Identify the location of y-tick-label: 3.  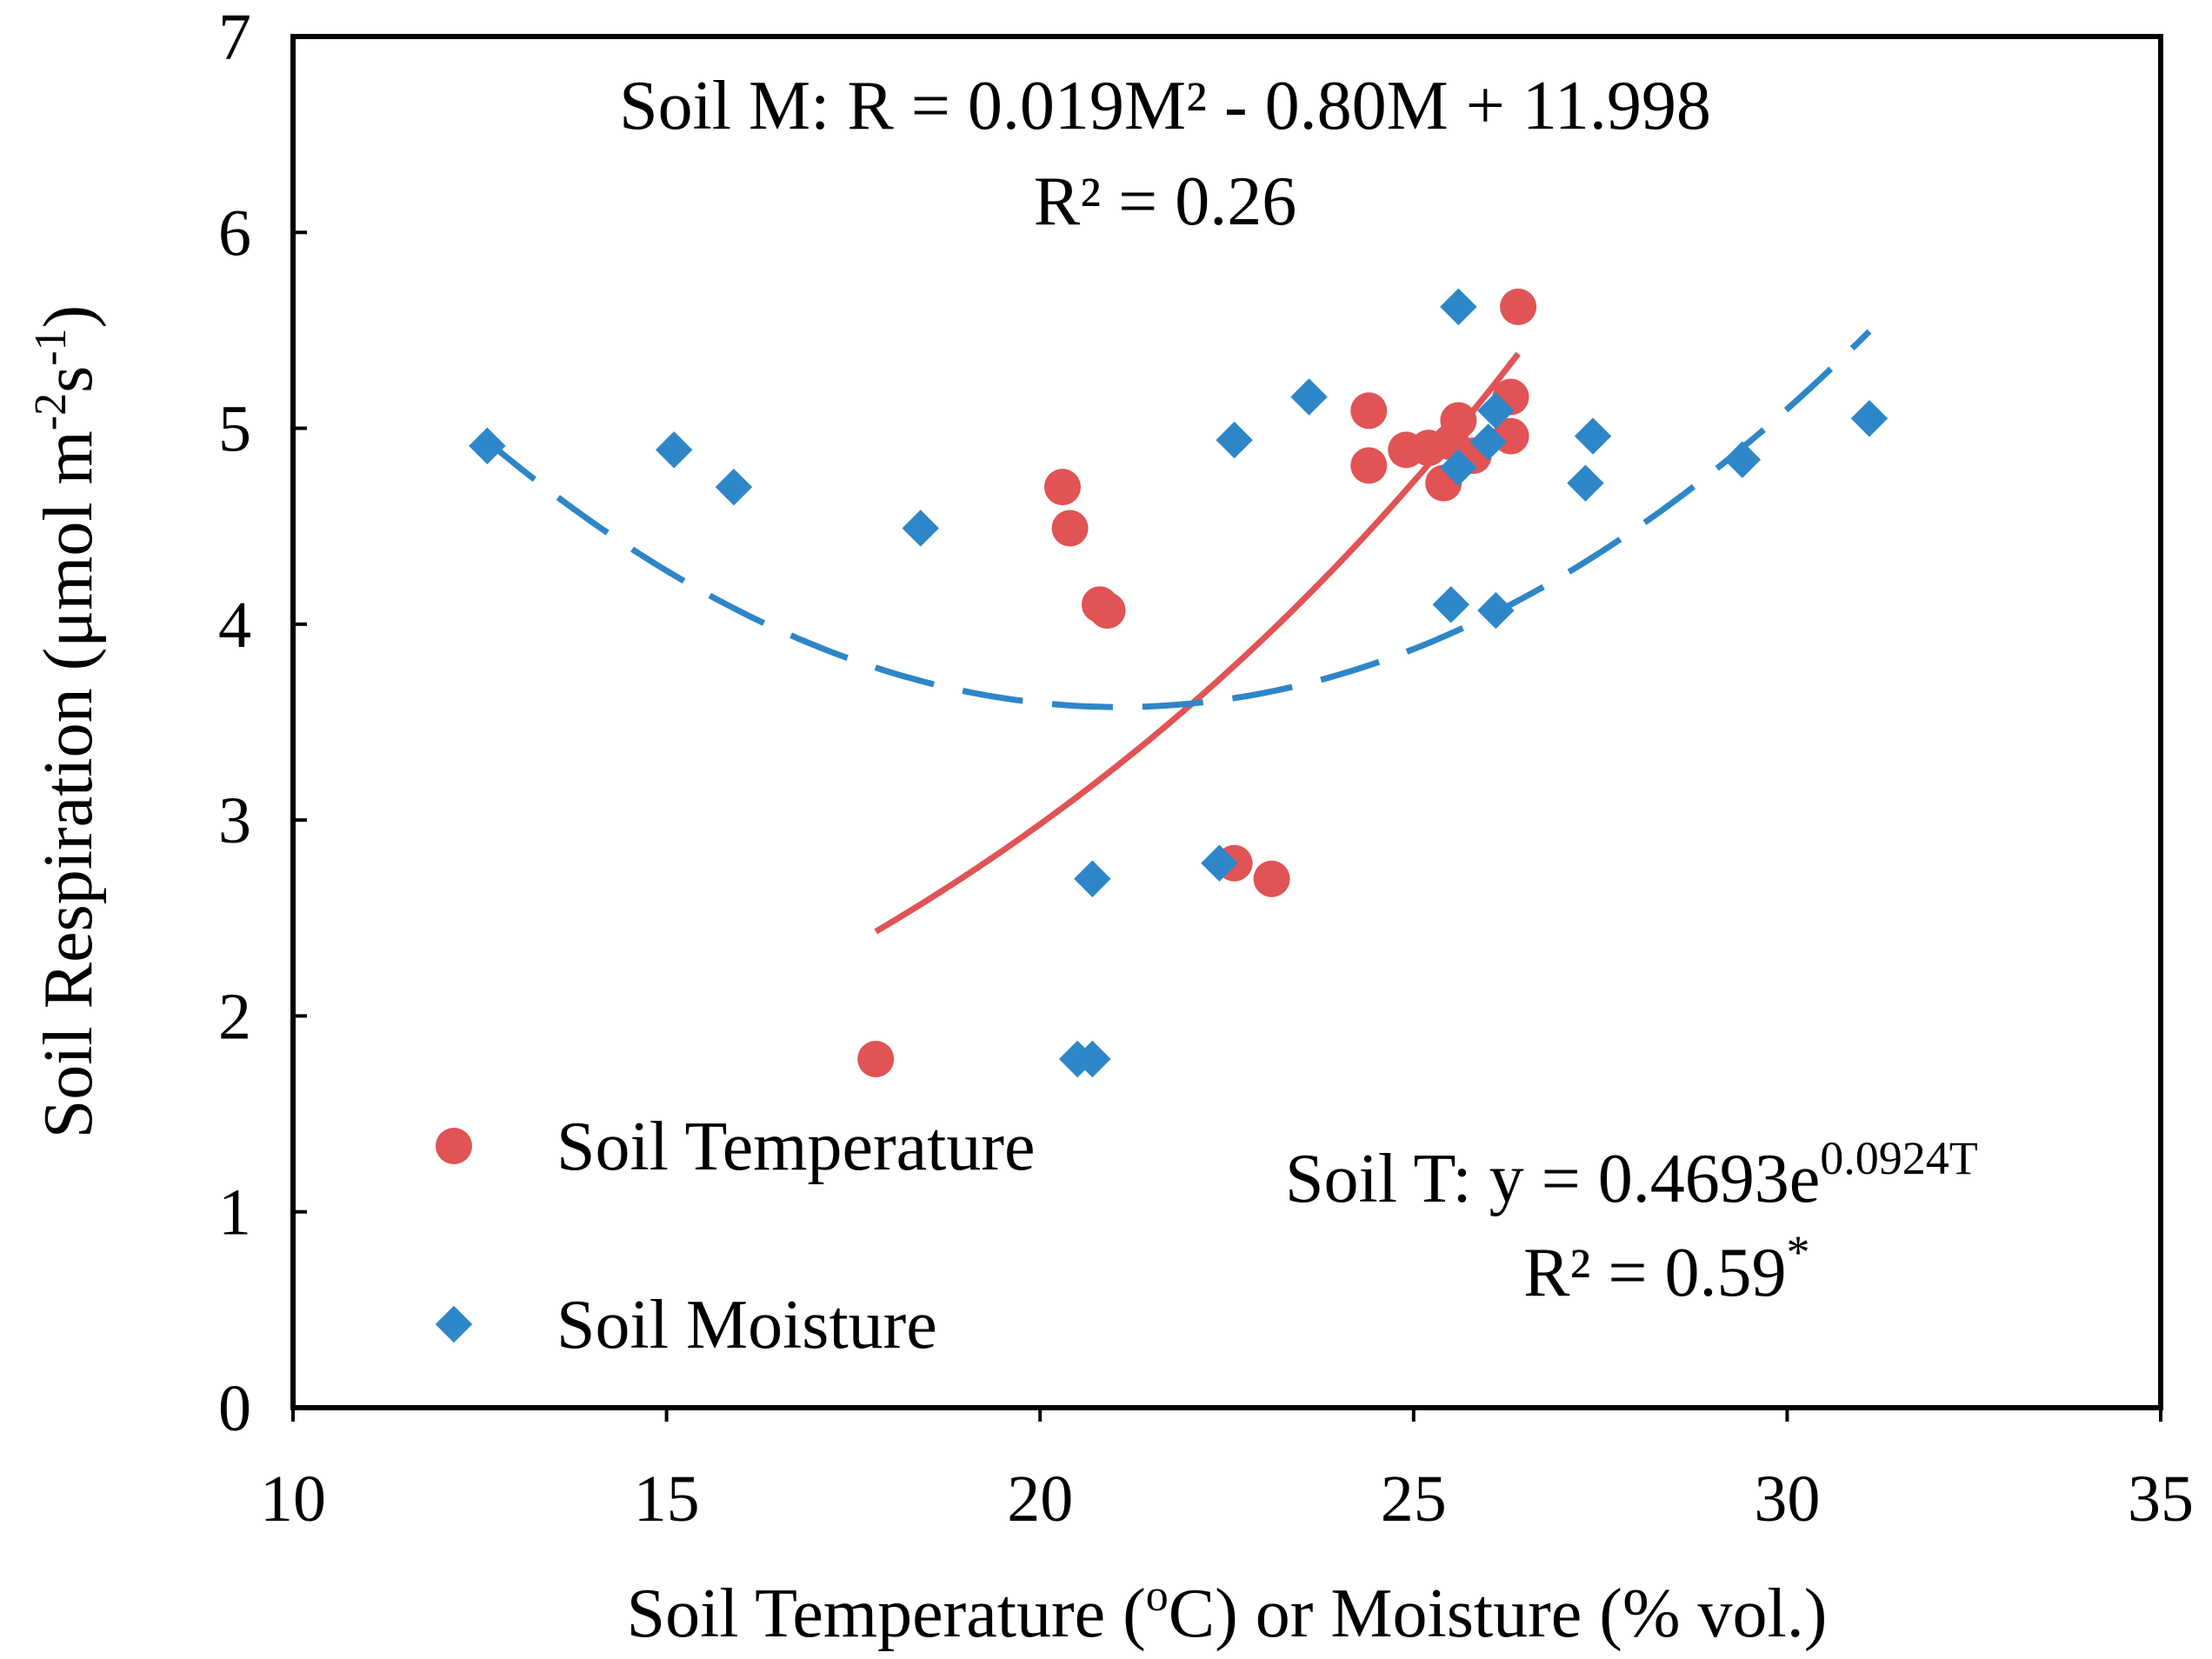
(235, 820).